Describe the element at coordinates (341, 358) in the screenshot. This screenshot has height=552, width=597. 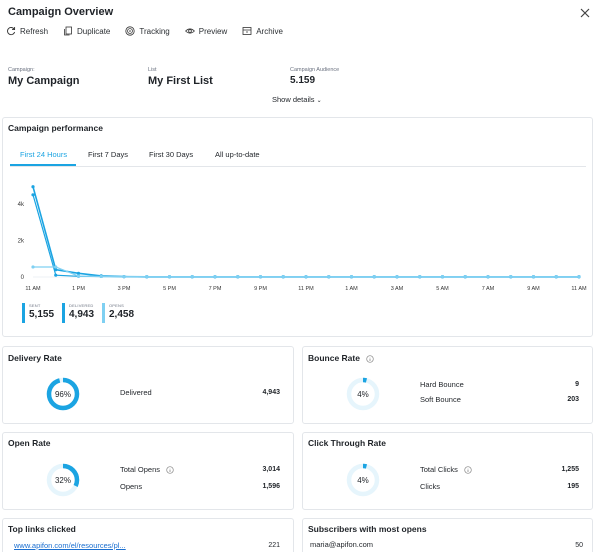
I see `bounce-rate-title: Bounce Rate` at that location.